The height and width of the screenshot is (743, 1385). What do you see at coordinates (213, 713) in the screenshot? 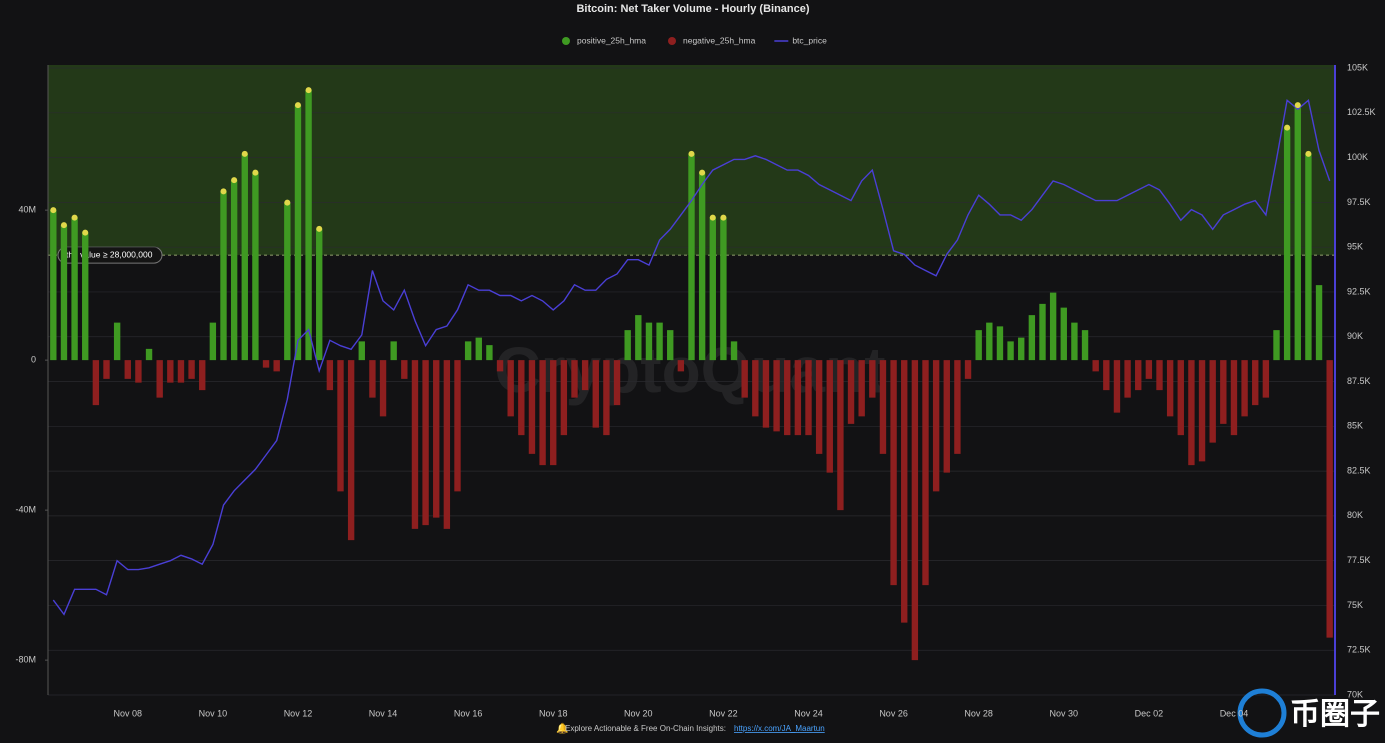
I see `x-tick-label: Nov 10` at bounding box center [213, 713].